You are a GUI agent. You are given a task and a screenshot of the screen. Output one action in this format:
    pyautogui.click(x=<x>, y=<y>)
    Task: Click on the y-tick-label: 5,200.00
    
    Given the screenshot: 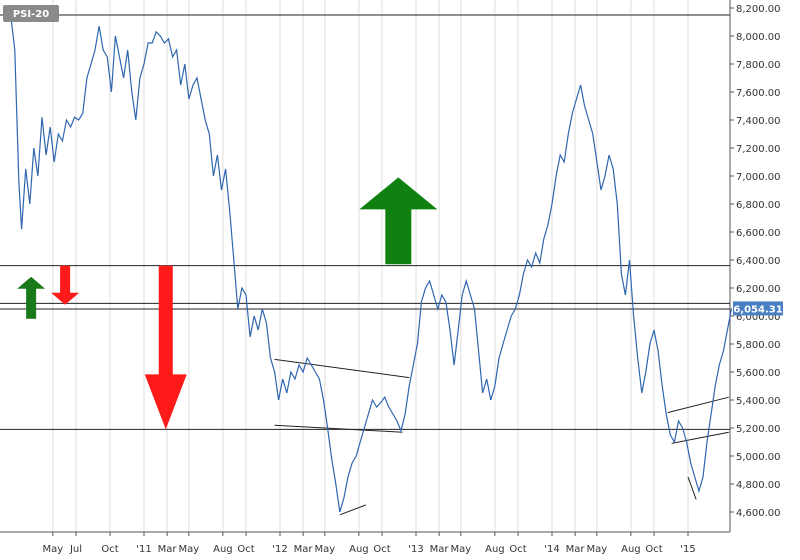 What is the action you would take?
    pyautogui.click(x=758, y=429)
    